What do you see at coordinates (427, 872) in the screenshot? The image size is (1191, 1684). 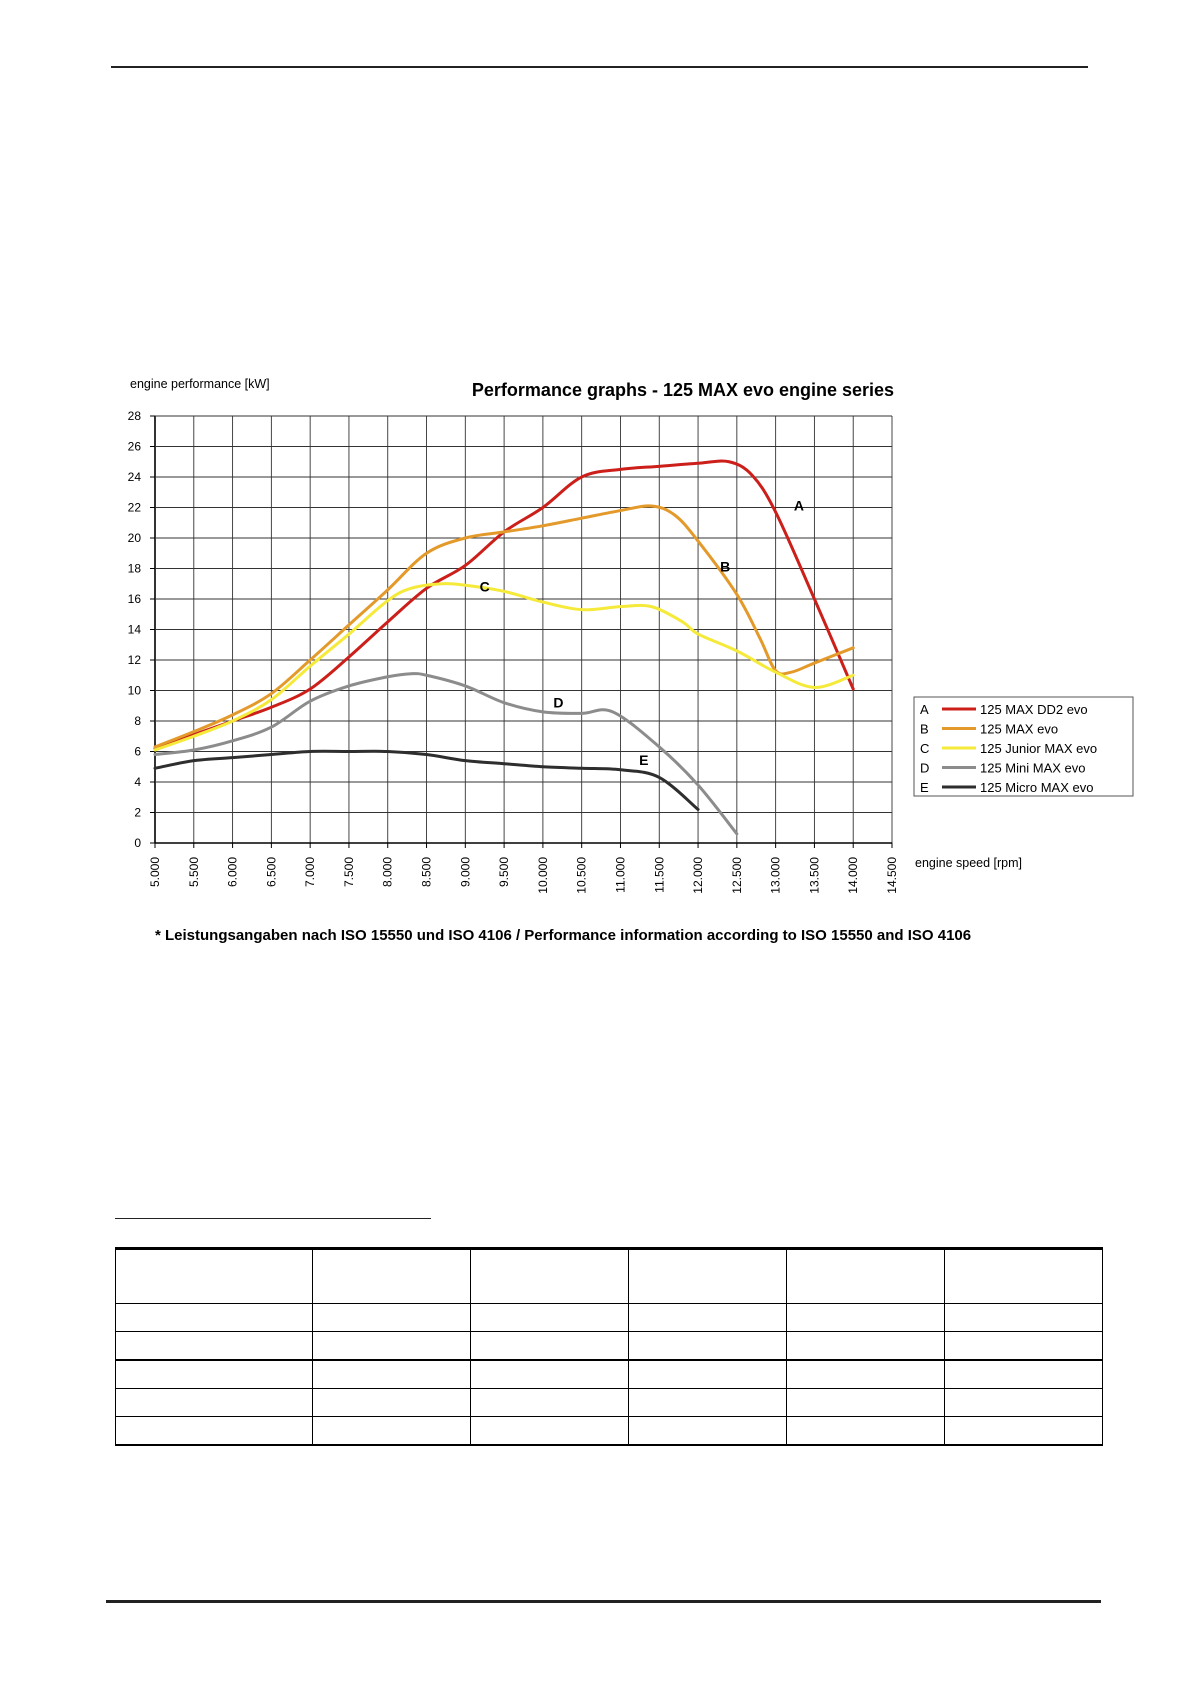 I see `x-tick-label: 8.500` at bounding box center [427, 872].